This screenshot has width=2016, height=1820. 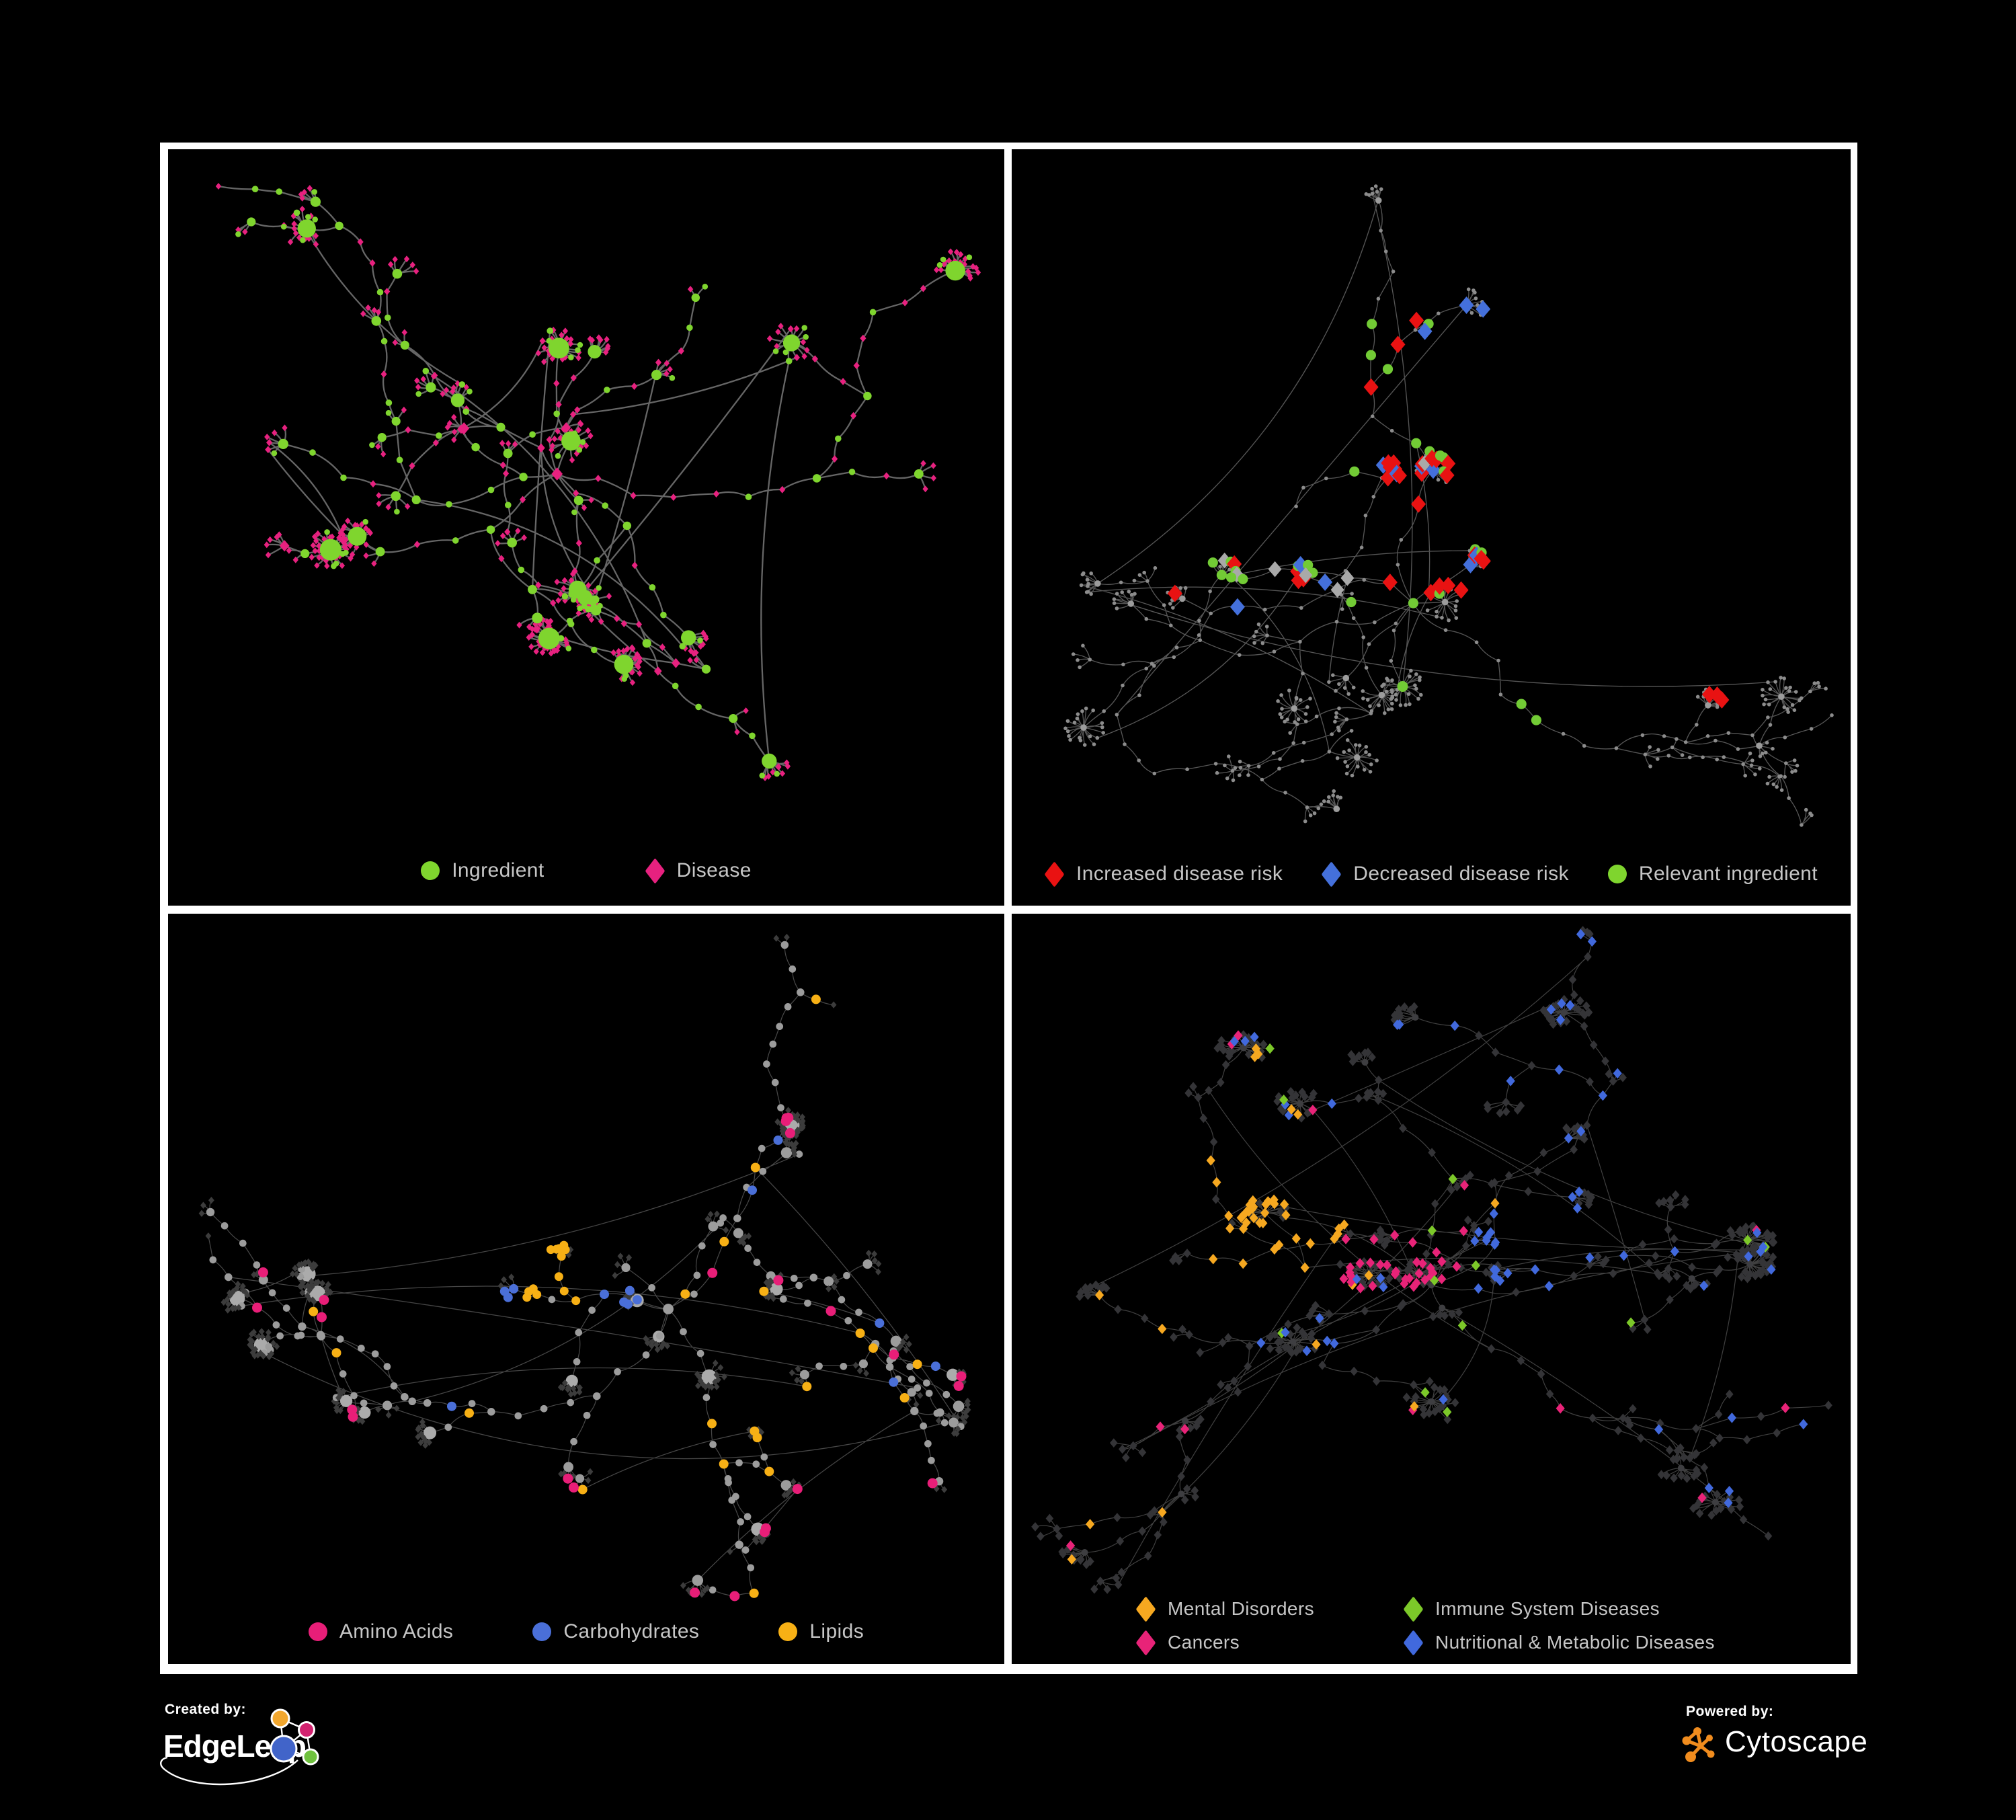 I want to click on legend-item: Amino Acids, so click(x=381, y=1631).